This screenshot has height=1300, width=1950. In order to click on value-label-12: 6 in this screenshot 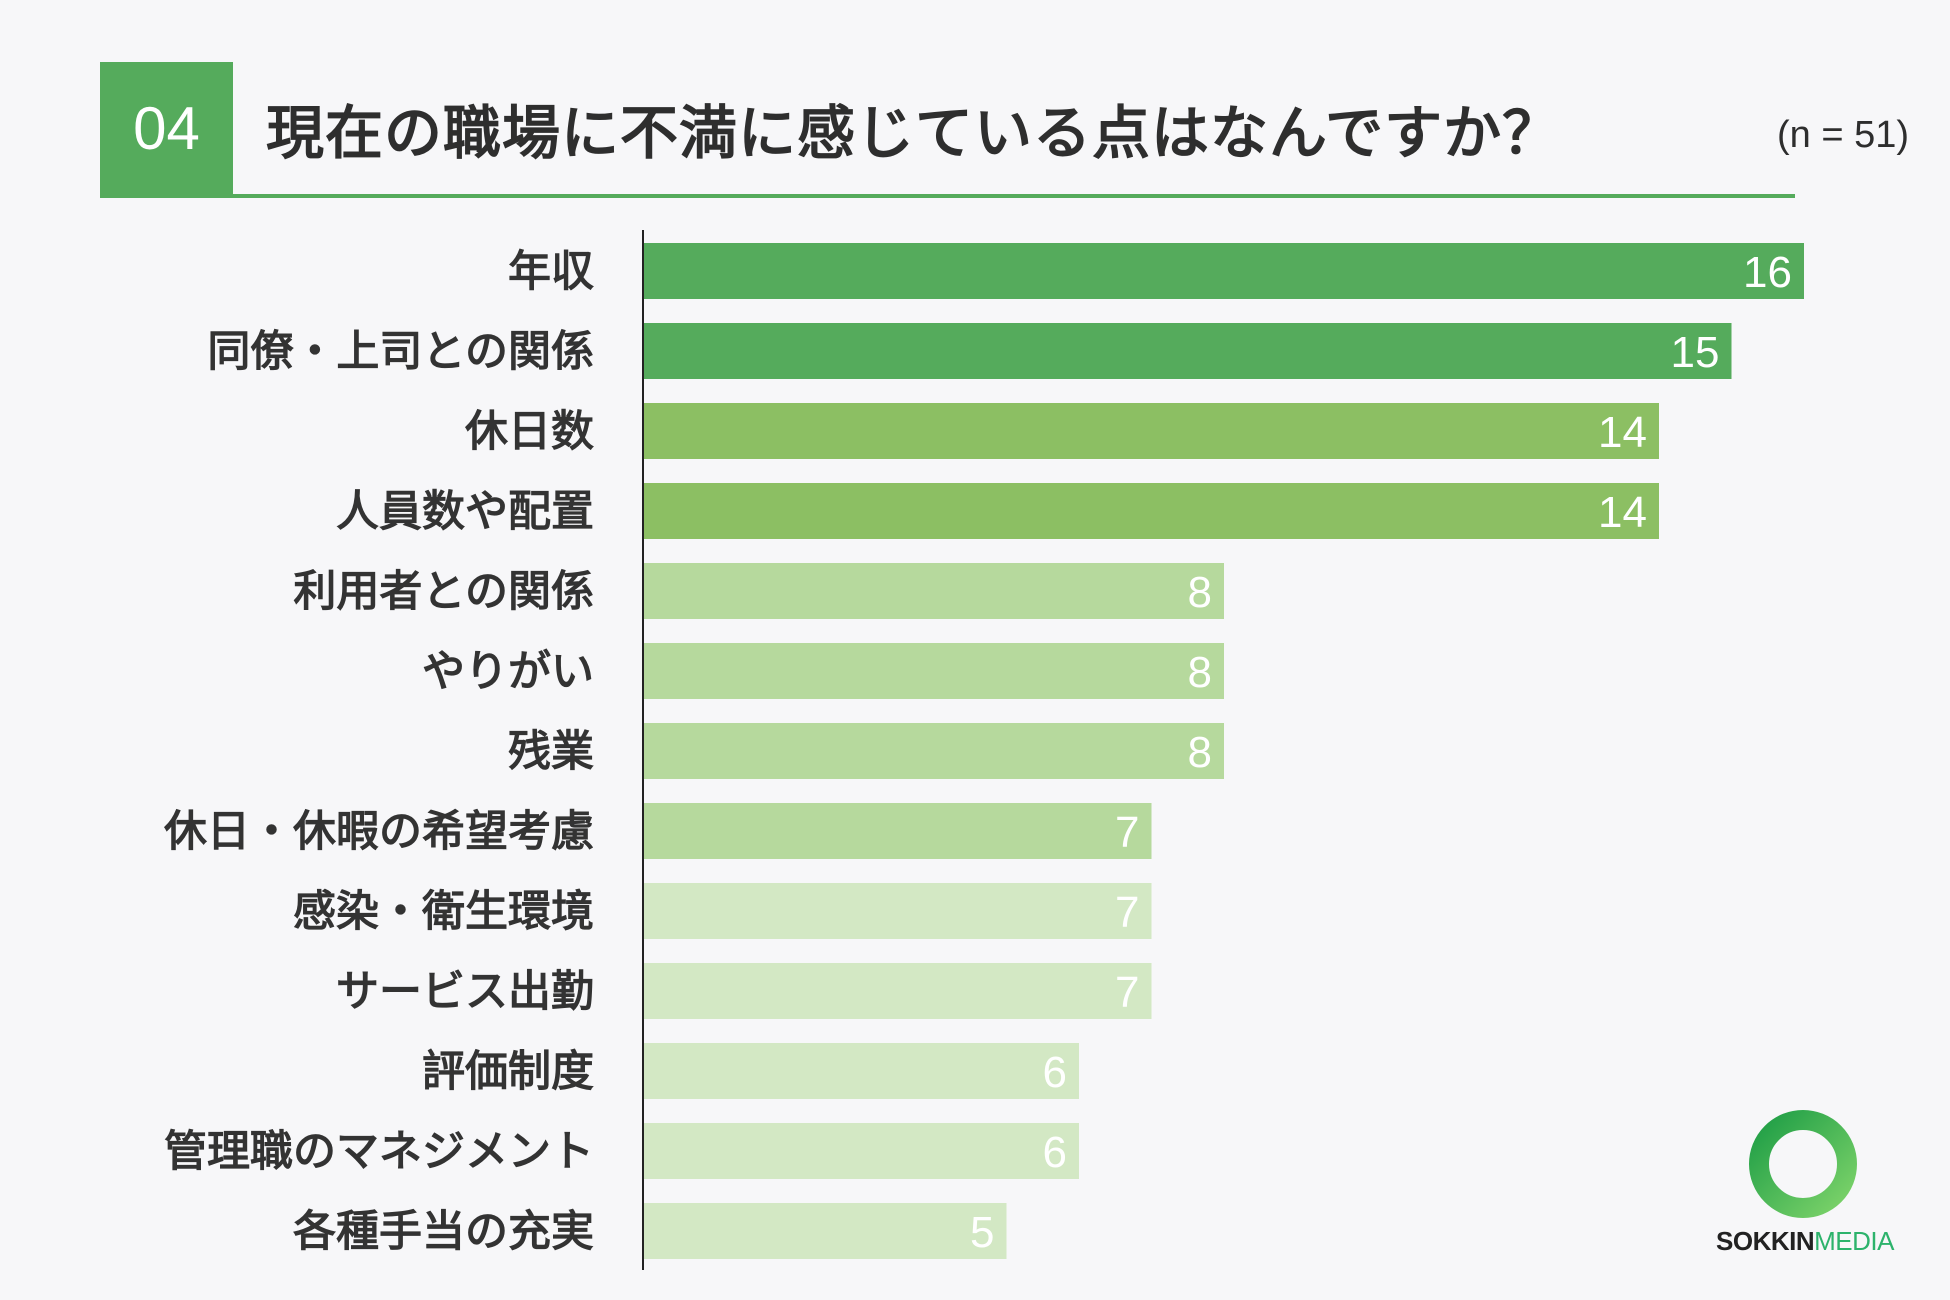, I will do `click(1055, 1152)`.